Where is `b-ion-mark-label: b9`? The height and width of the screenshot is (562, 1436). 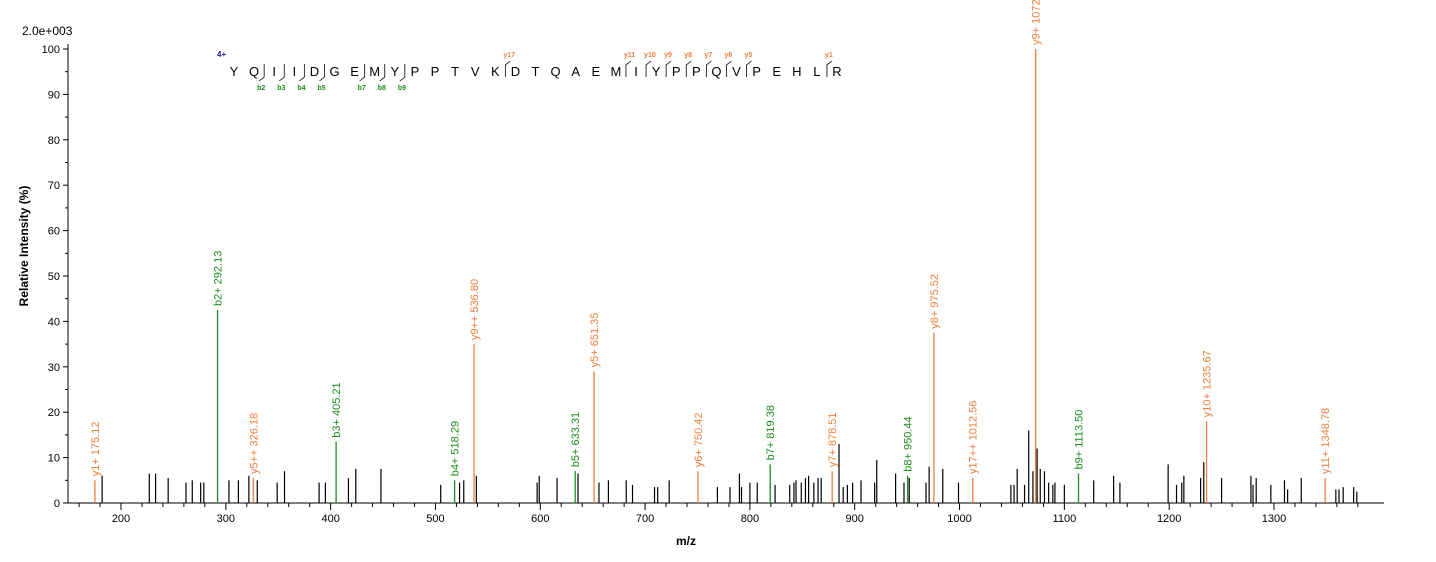
b-ion-mark-label: b9 is located at coordinates (402, 88).